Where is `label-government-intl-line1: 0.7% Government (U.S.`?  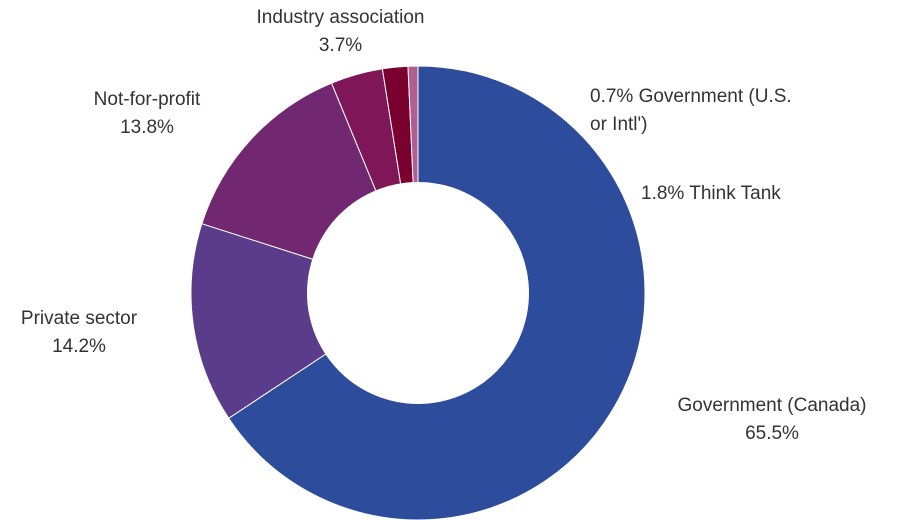
label-government-intl-line1: 0.7% Government (U.S. is located at coordinates (691, 96).